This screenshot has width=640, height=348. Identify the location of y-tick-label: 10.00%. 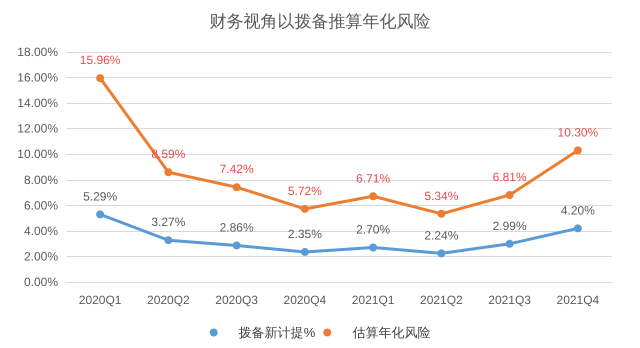
(37, 154).